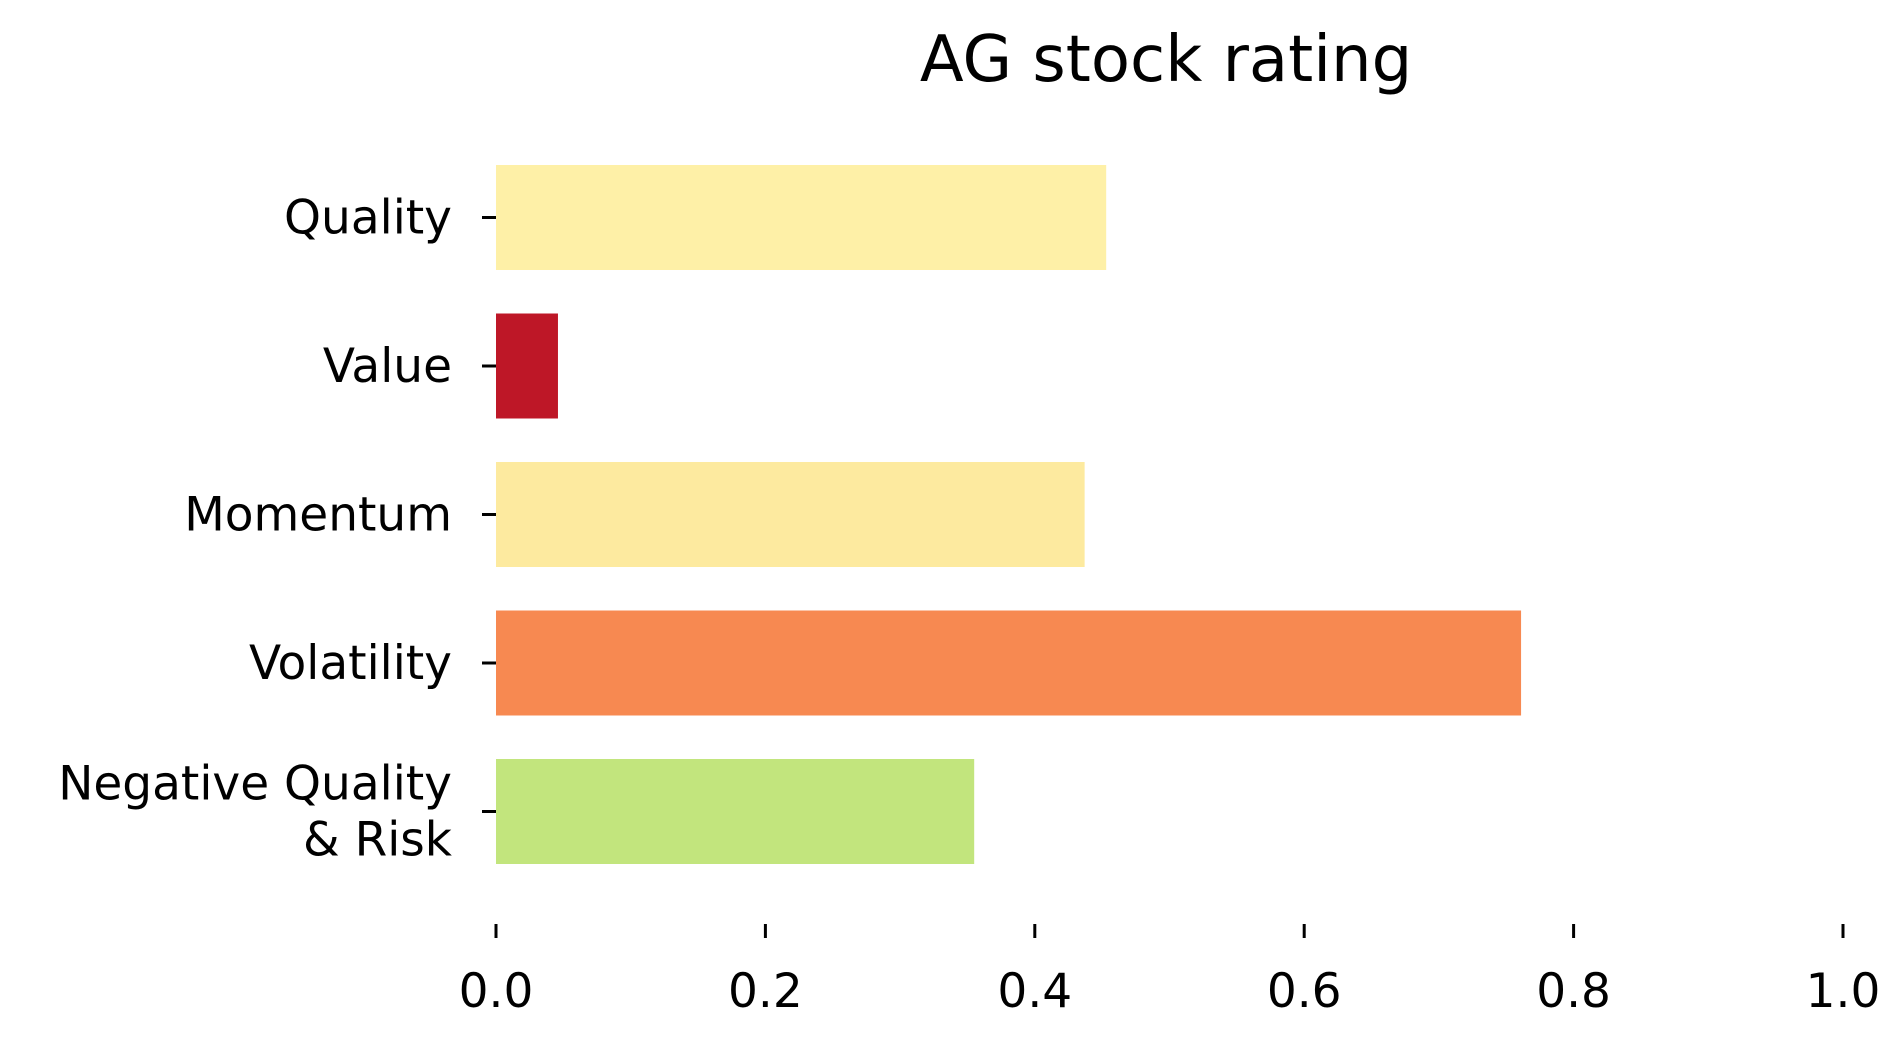 This screenshot has height=1038, width=1897. I want to click on chart-title: AG stock rating, so click(1166, 60).